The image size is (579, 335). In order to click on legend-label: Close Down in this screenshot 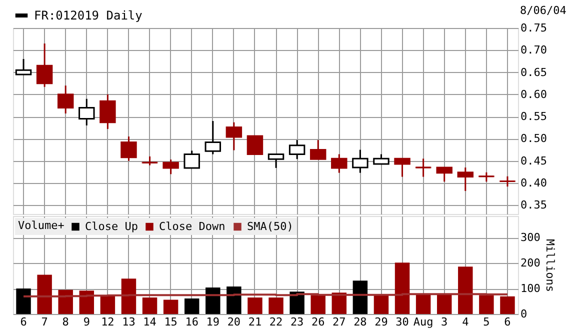, I will do `click(192, 226)`.